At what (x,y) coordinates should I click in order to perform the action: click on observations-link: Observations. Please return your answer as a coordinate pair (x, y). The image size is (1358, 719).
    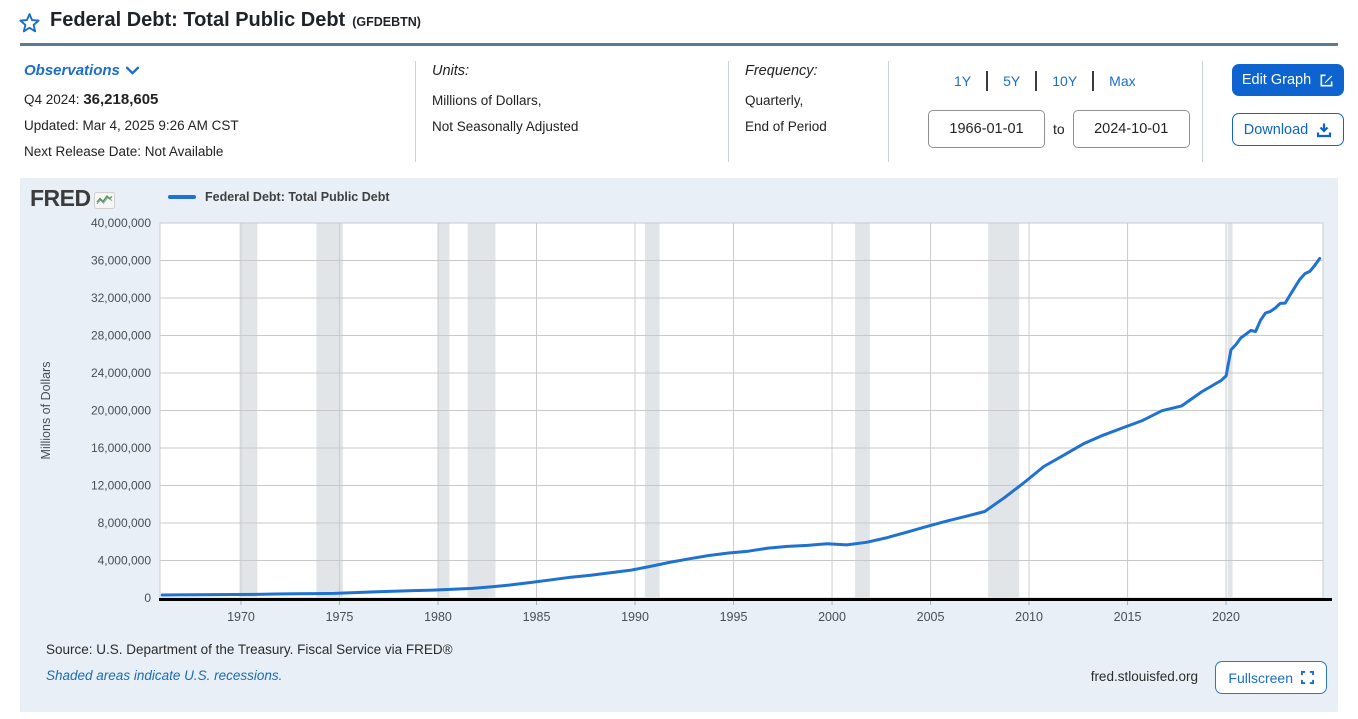
    Looking at the image, I should click on (81, 70).